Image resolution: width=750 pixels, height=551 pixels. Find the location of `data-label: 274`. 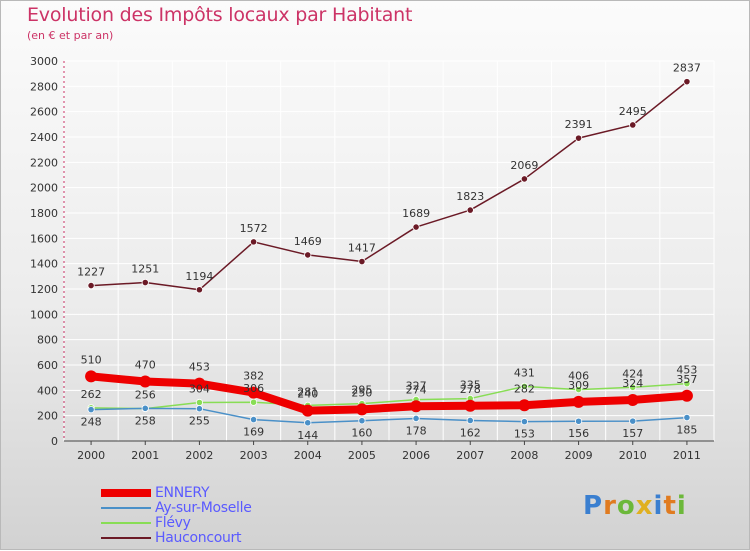

data-label: 274 is located at coordinates (416, 389).